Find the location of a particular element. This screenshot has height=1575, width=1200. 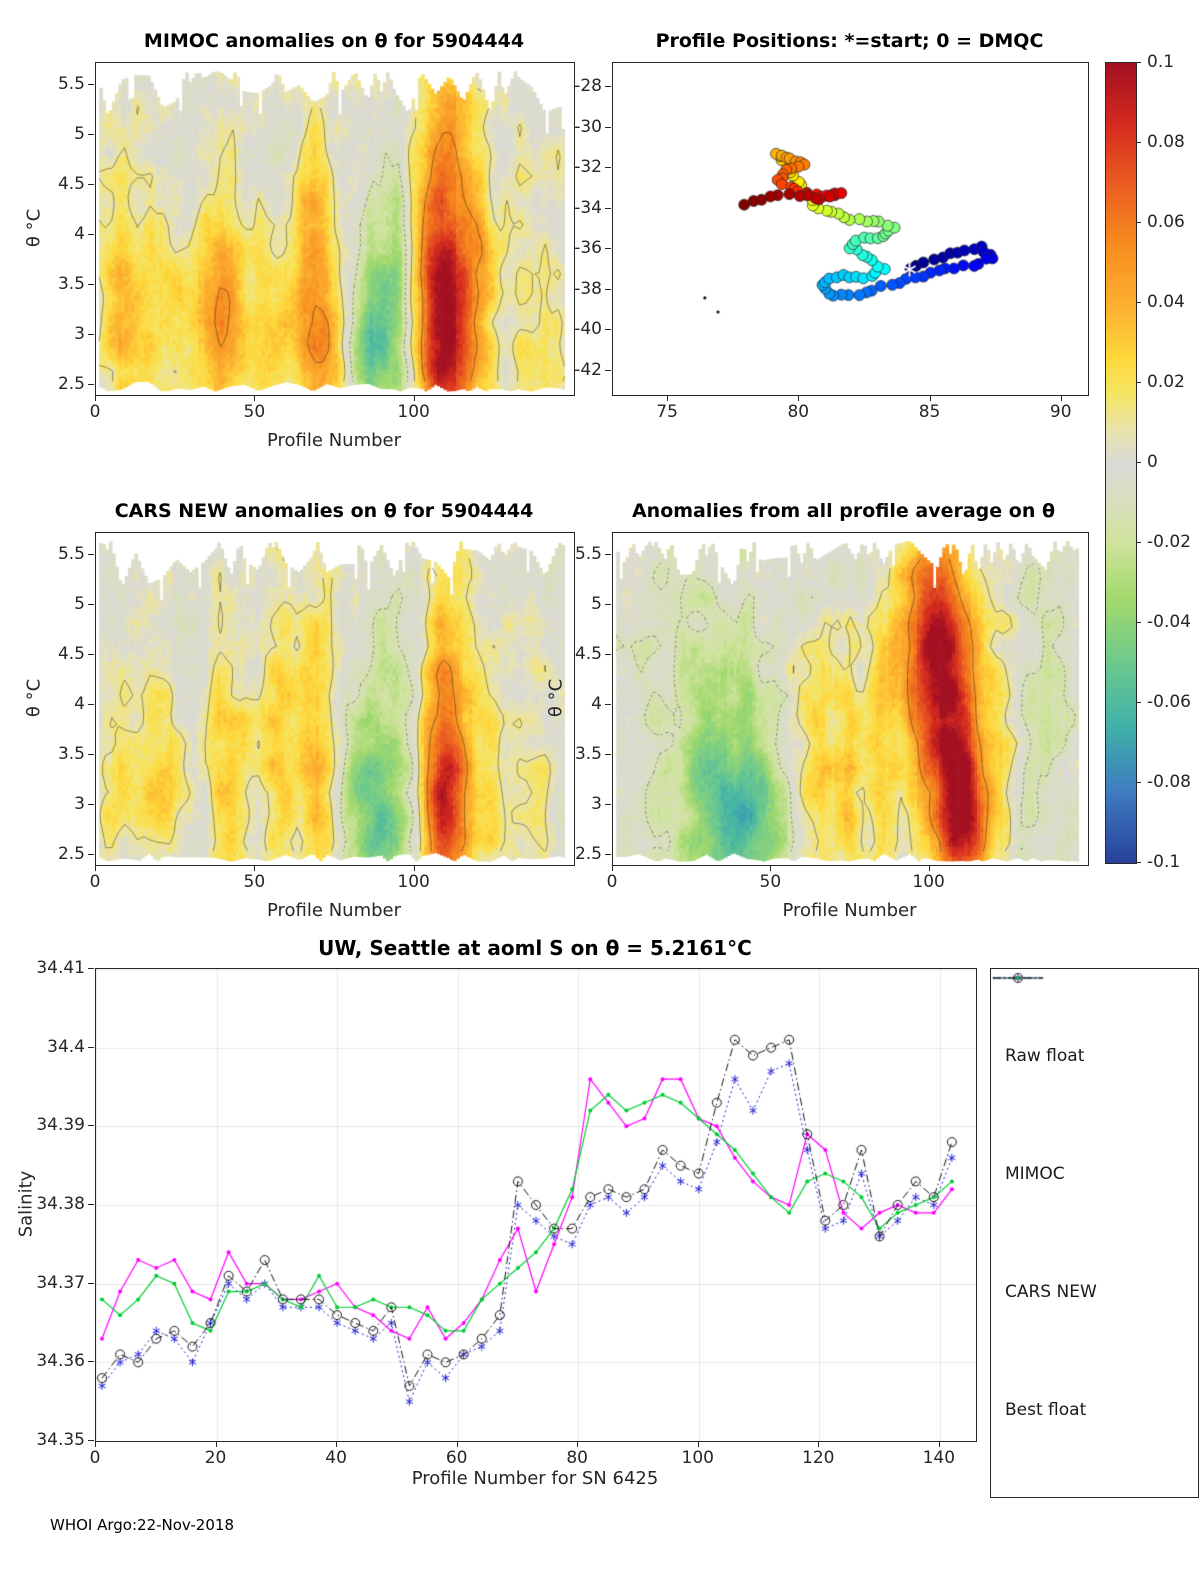

legend-entry-mimoc: MIMOC is located at coordinates (1090, 1076).